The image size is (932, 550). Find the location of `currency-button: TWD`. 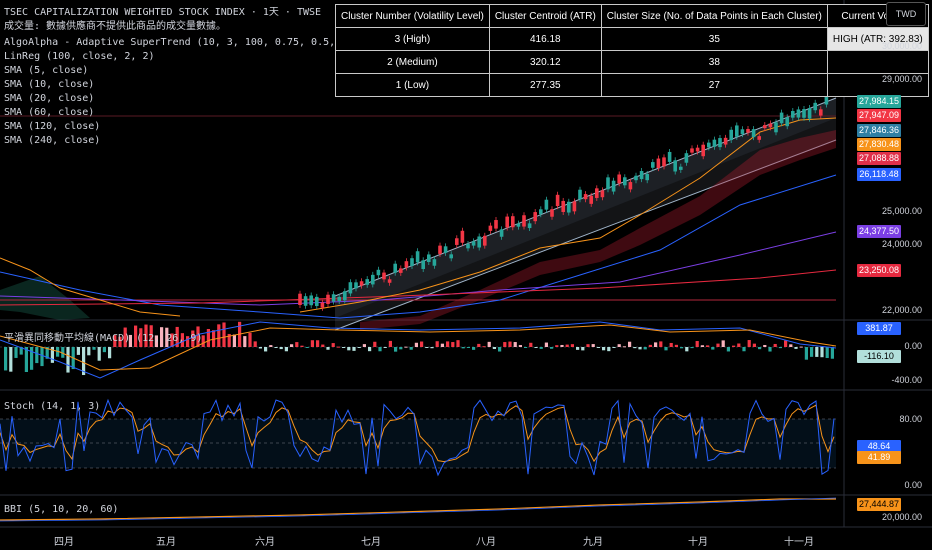

currency-button: TWD is located at coordinates (906, 14).